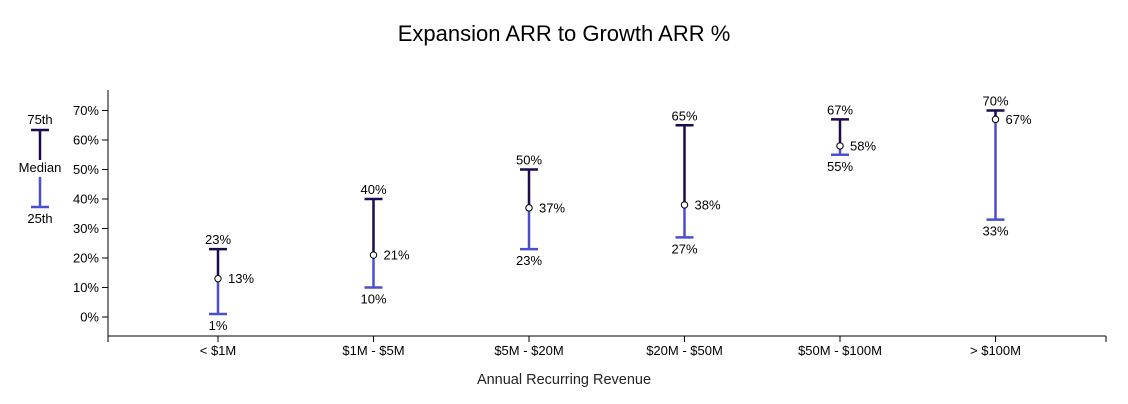  What do you see at coordinates (218, 350) in the screenshot?
I see `x-tick-label: < $1M` at bounding box center [218, 350].